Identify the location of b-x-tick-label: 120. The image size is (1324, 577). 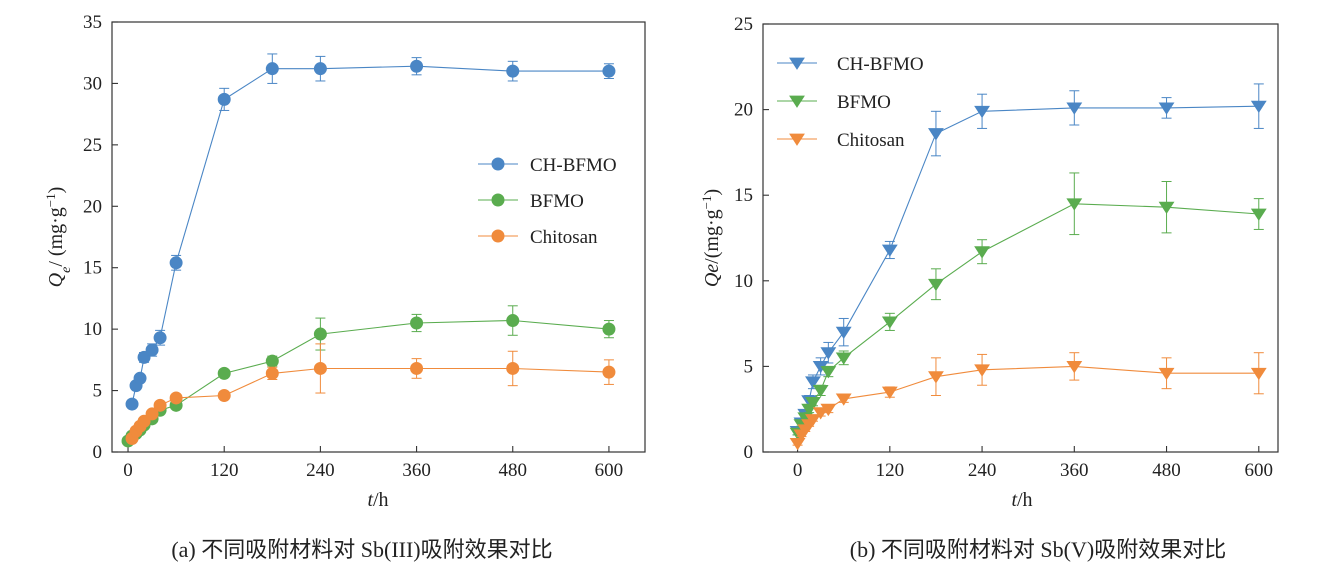
(890, 470).